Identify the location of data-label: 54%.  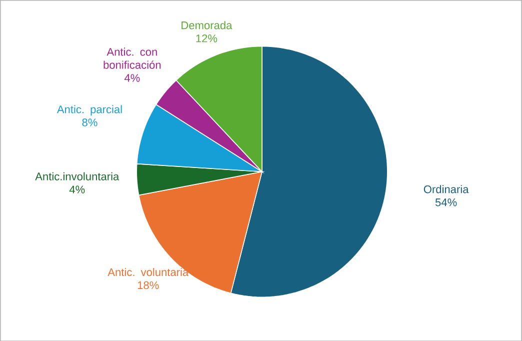
(446, 202).